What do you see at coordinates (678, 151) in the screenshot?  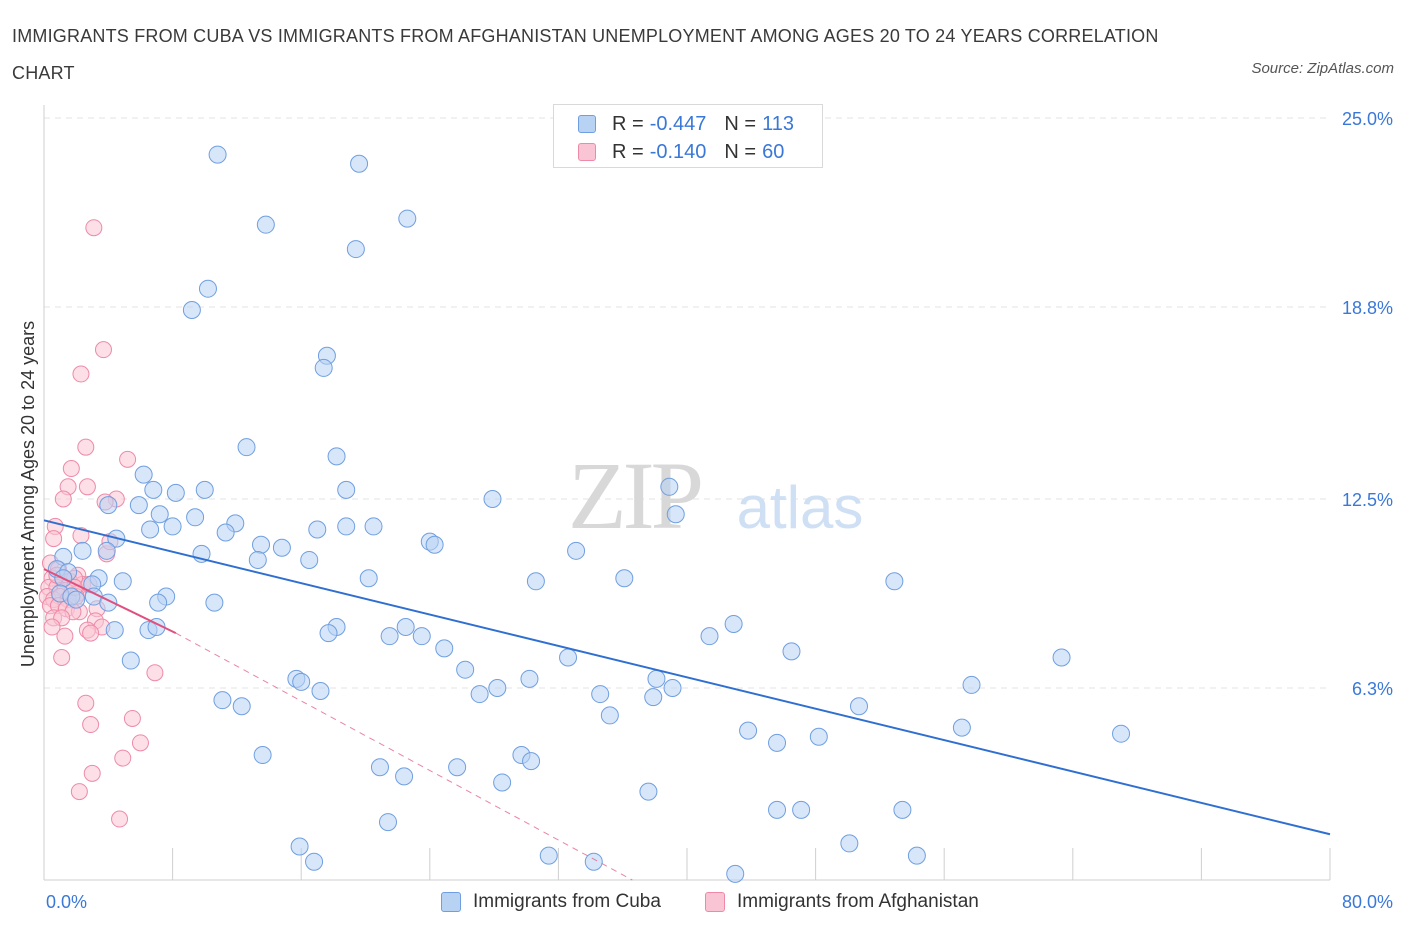 I see `r-value: -0.140` at bounding box center [678, 151].